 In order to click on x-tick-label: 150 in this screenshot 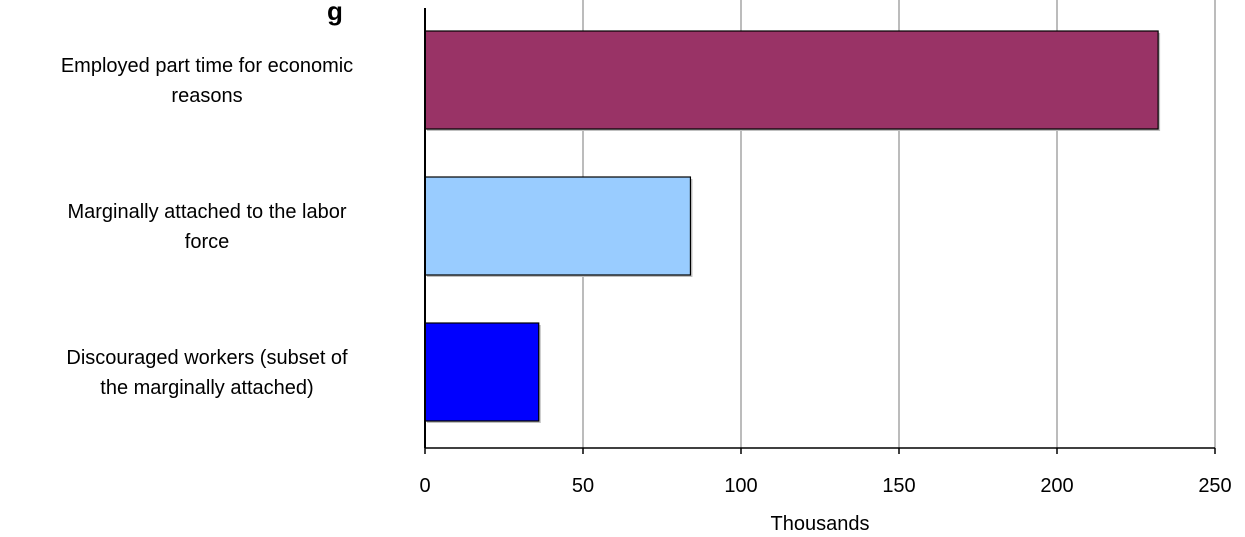, I will do `click(898, 486)`.